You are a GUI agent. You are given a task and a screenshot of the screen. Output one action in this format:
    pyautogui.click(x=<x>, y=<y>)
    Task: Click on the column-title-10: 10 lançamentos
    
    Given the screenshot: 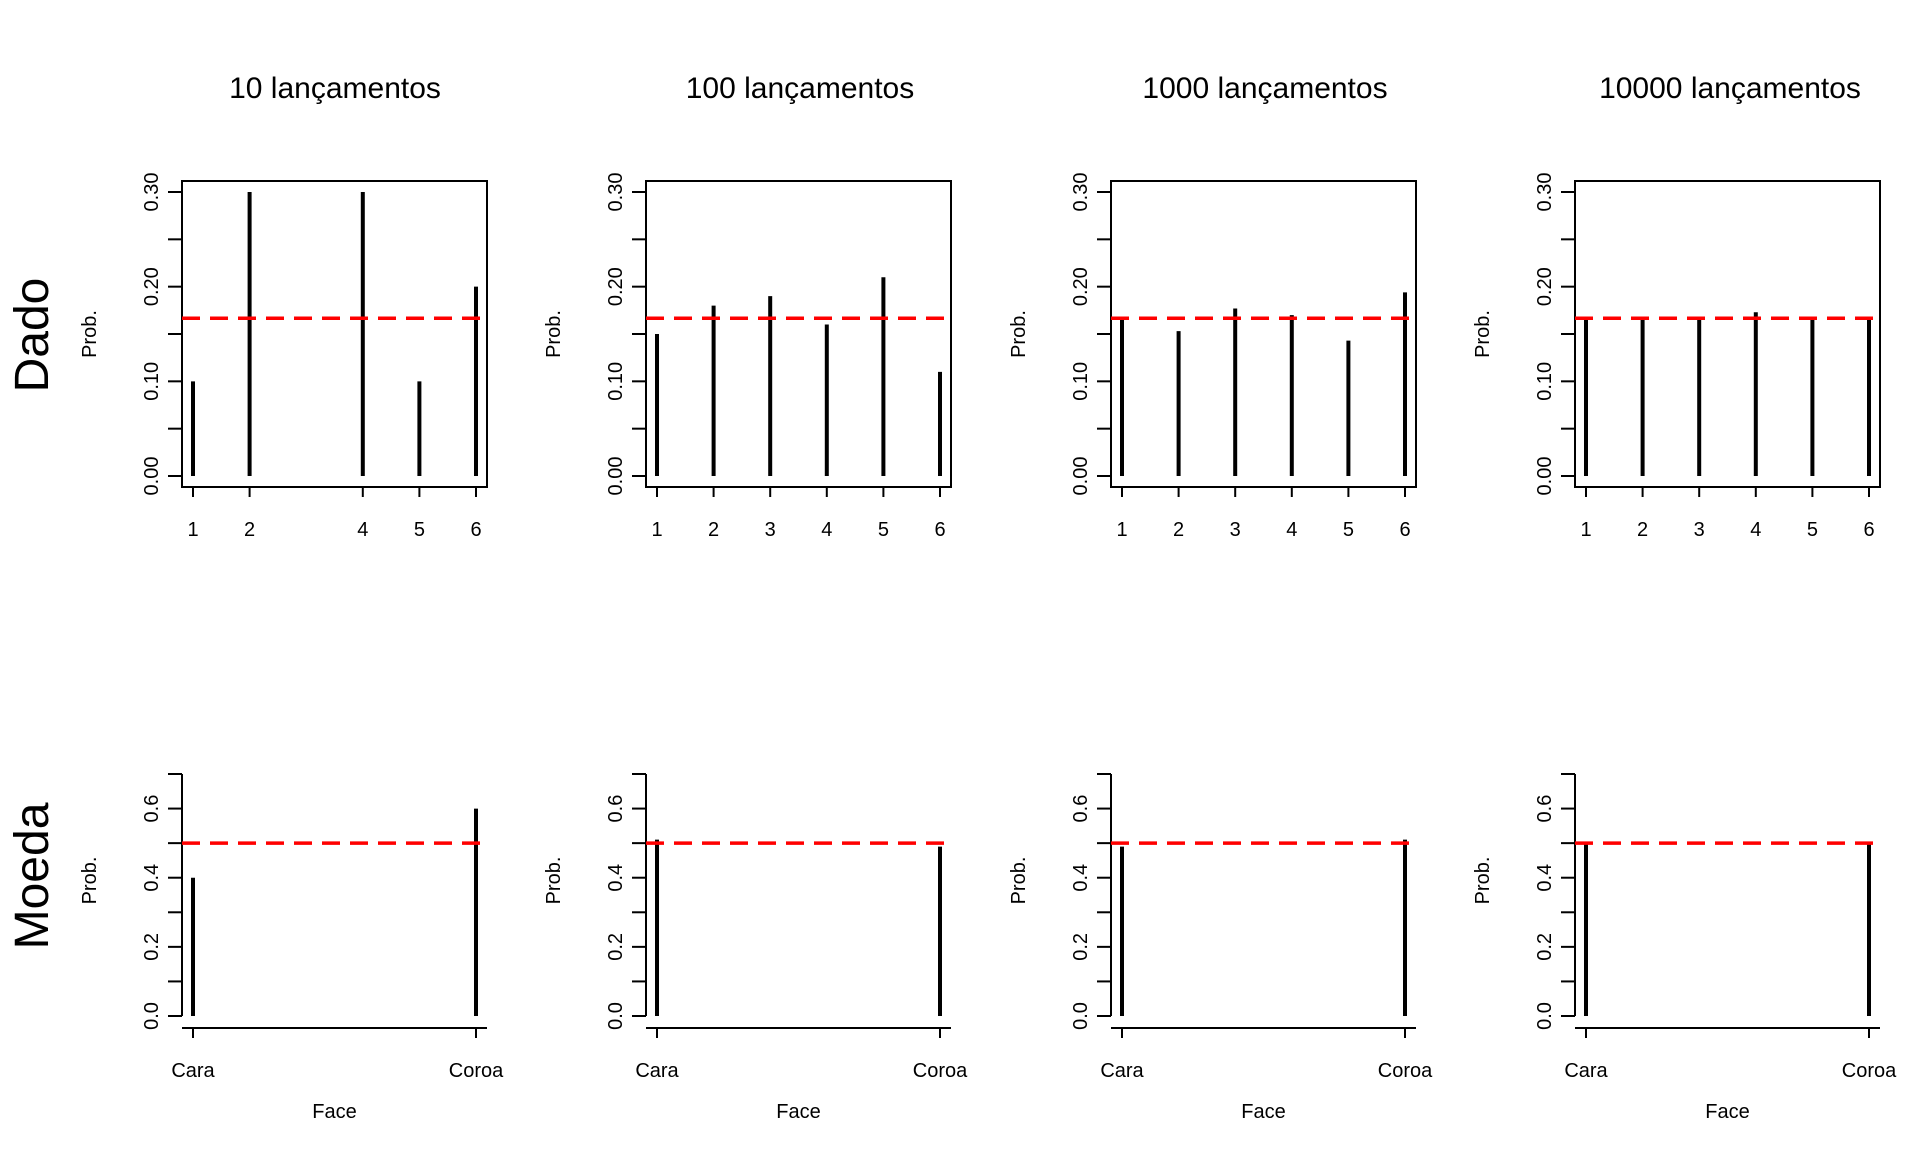 What is the action you would take?
    pyautogui.click(x=335, y=88)
    